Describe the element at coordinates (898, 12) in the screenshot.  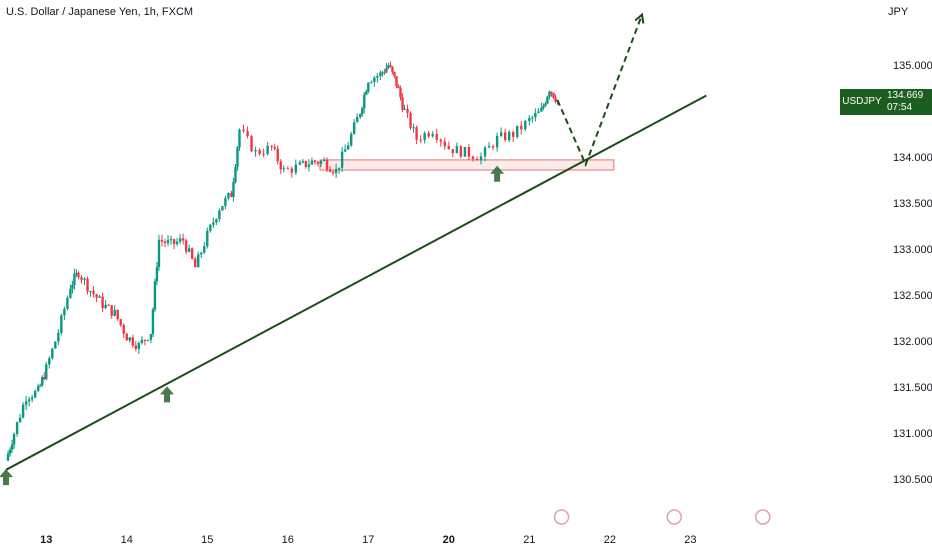
I see `currency-label: JPY` at that location.